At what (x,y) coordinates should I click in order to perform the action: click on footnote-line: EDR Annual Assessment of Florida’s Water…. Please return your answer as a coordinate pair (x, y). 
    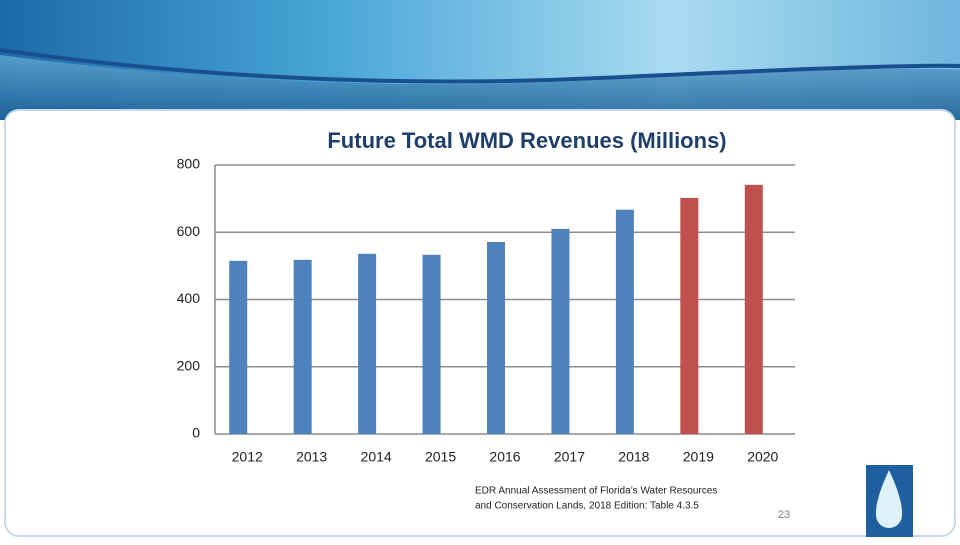
    Looking at the image, I should click on (596, 491).